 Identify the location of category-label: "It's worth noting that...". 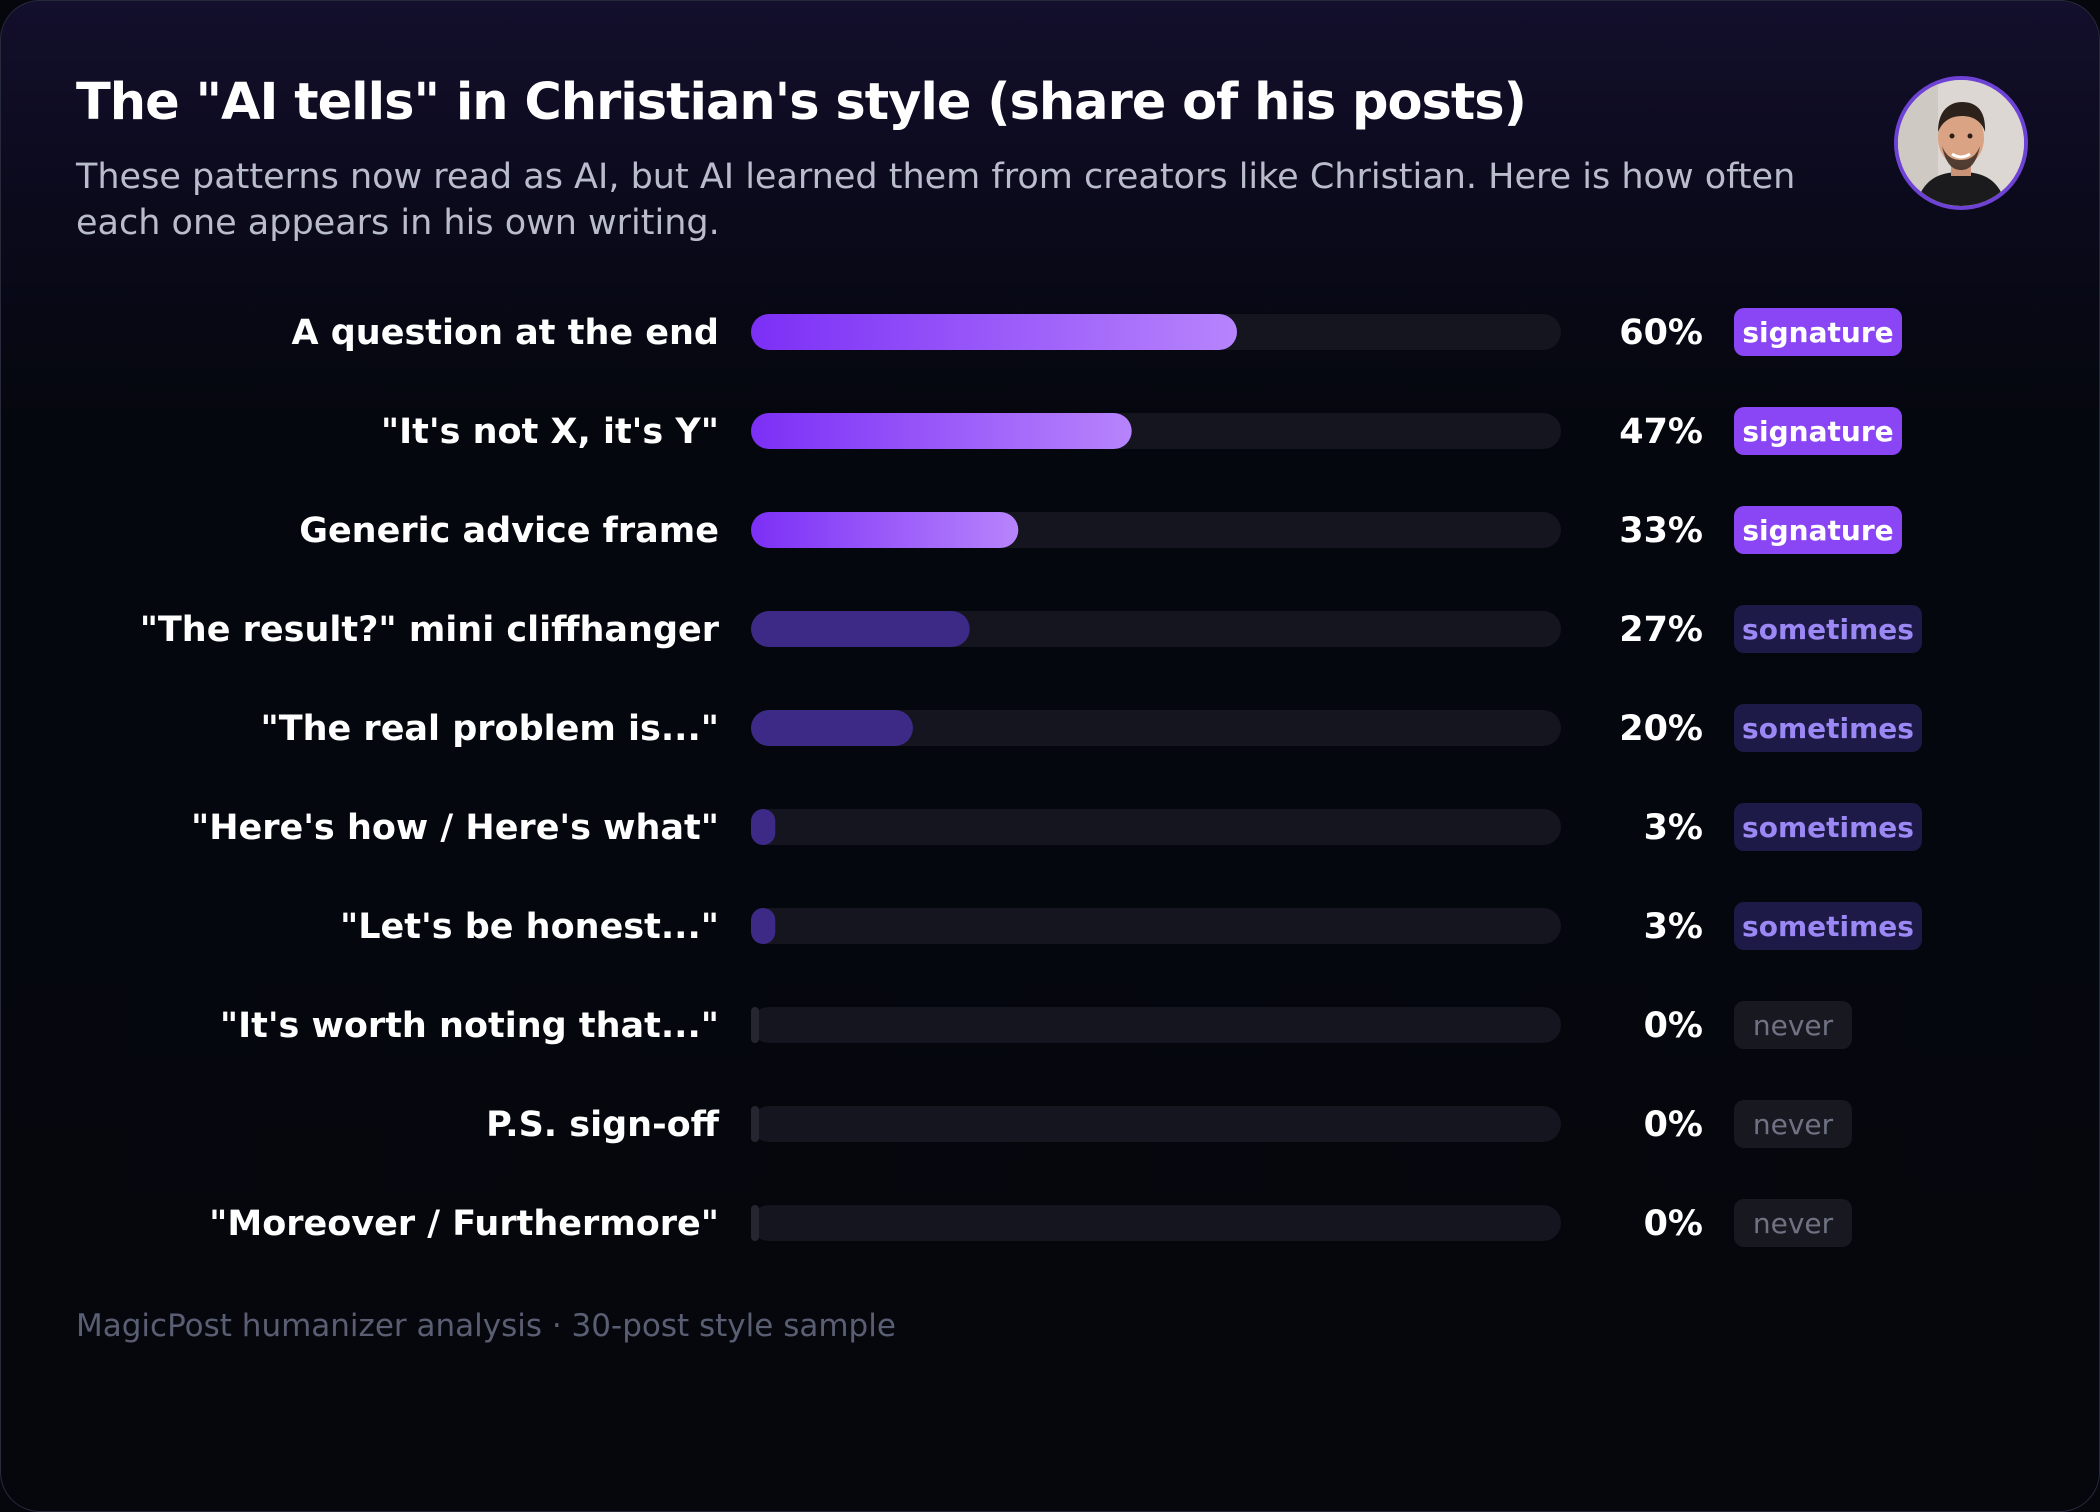
(469, 1026).